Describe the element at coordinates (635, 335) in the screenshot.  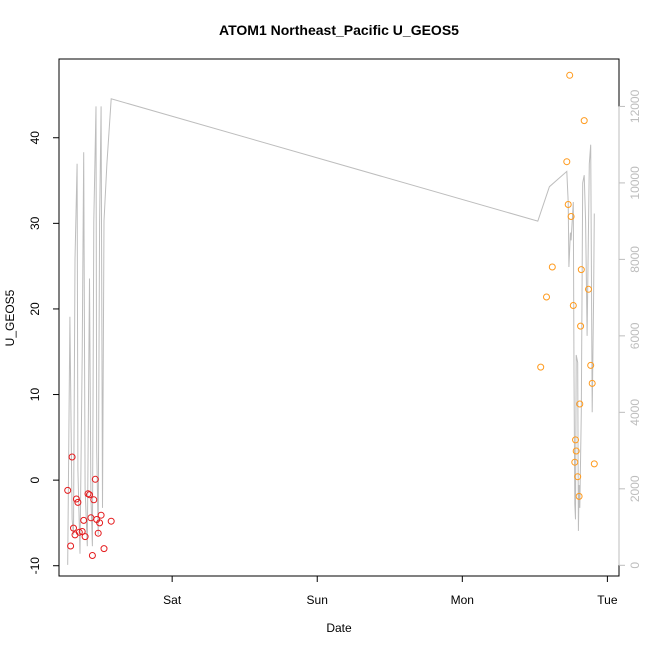
I see `y2-tick-label: 6000` at that location.